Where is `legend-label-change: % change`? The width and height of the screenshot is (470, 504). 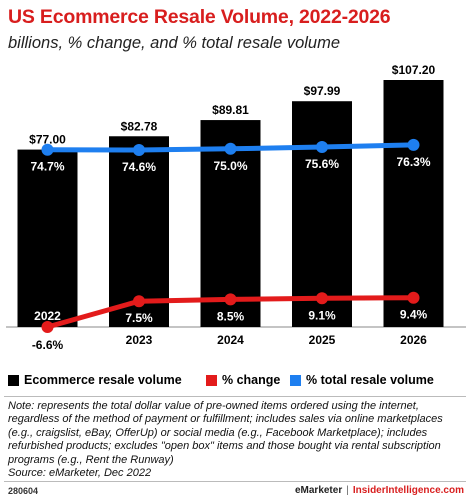
legend-label-change: % change is located at coordinates (251, 380).